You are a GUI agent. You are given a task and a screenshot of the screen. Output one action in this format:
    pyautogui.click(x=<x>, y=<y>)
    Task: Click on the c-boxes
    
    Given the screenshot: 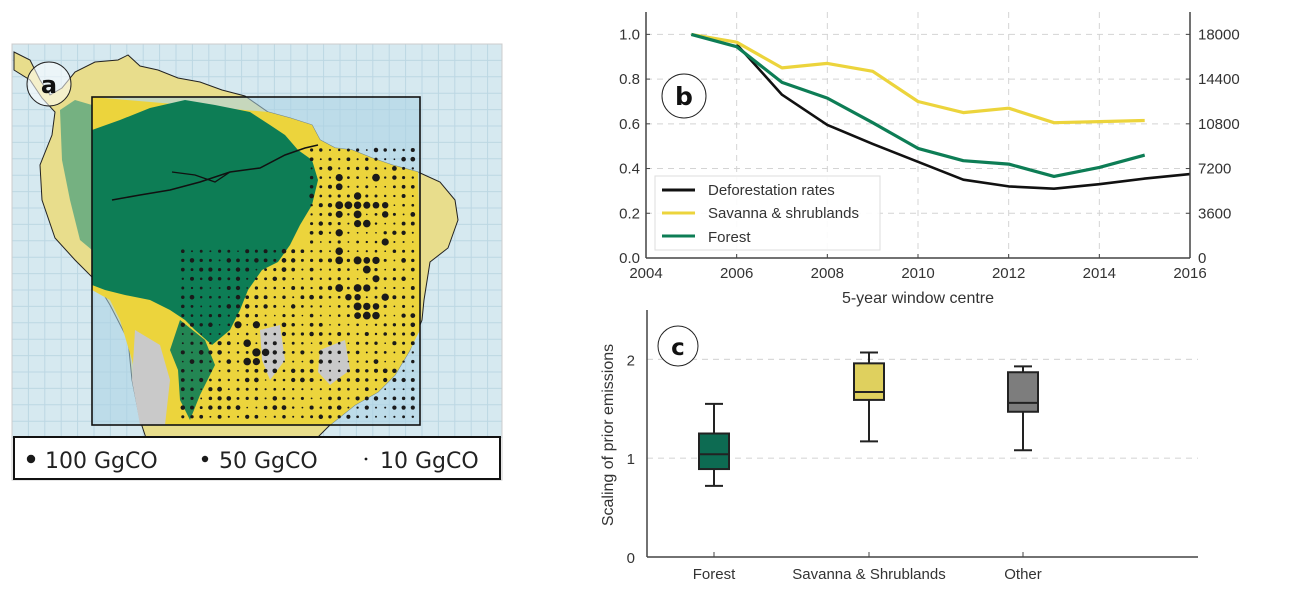 What is the action you would take?
    pyautogui.click(x=868, y=419)
    